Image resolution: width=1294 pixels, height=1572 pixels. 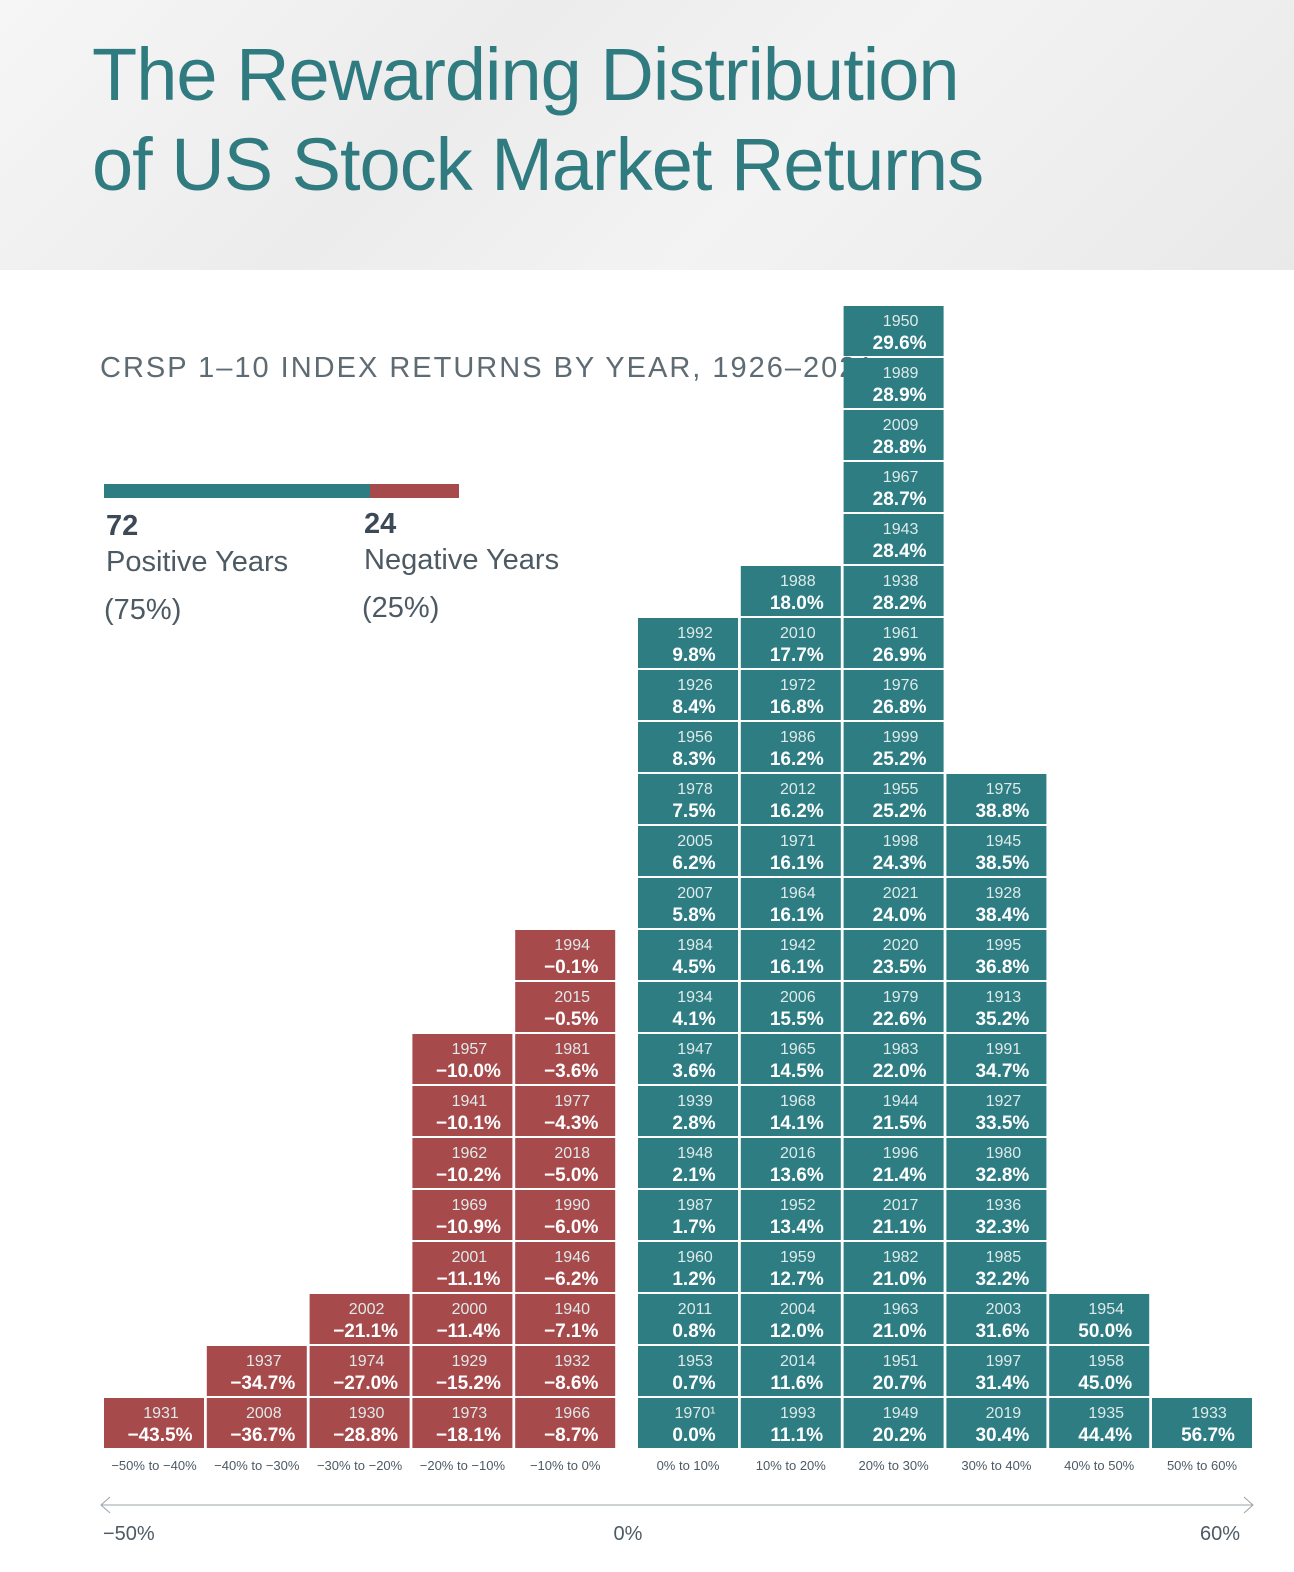 I want to click on cell-return-label: 14.1%, so click(x=797, y=1123).